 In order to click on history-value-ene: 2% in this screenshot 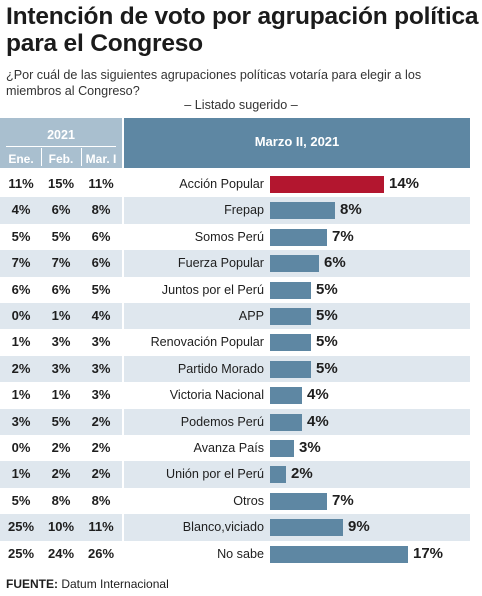, I will do `click(21, 368)`.